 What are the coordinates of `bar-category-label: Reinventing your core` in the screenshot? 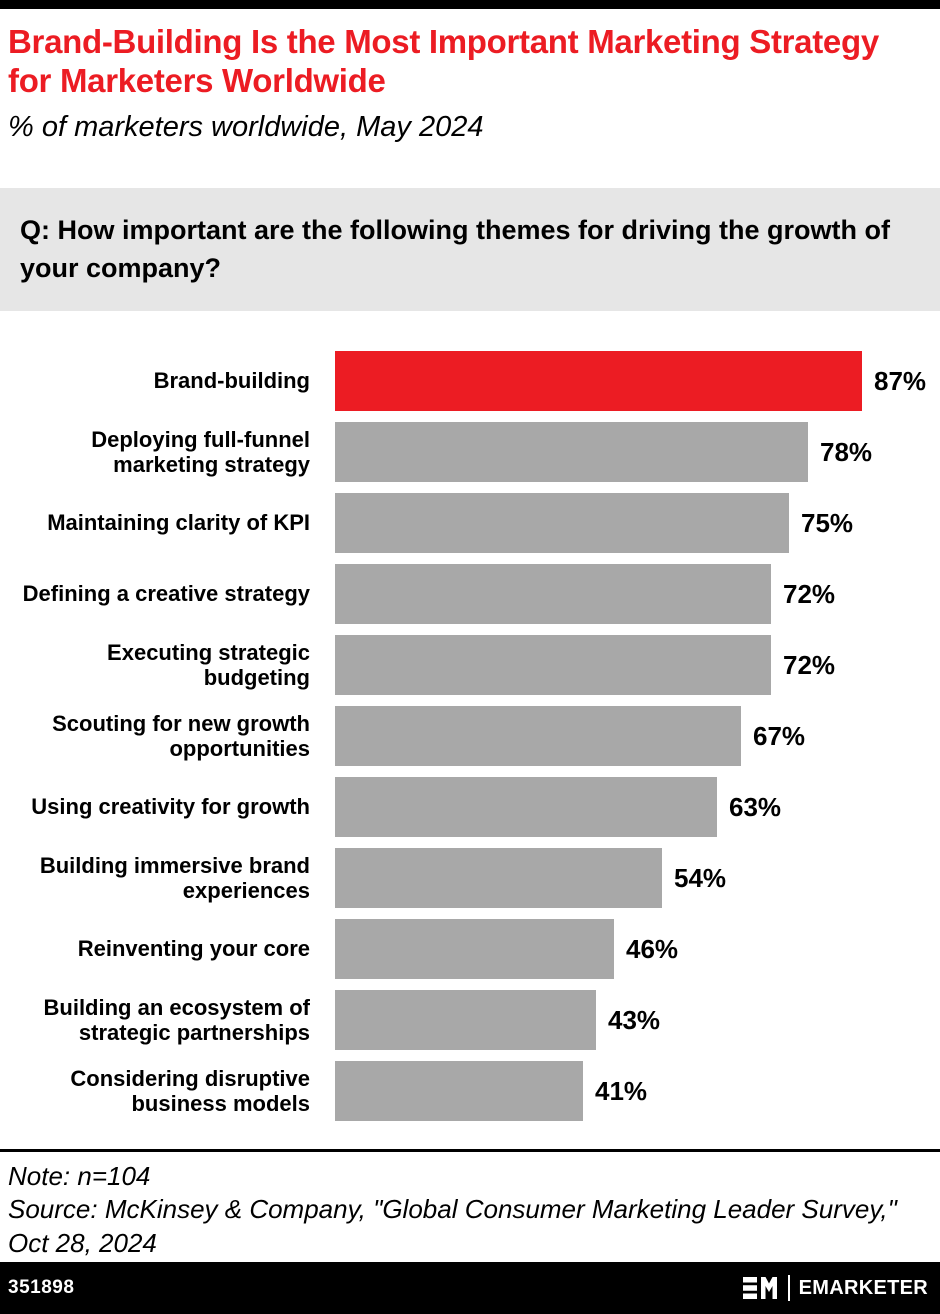 It's located at (193, 949).